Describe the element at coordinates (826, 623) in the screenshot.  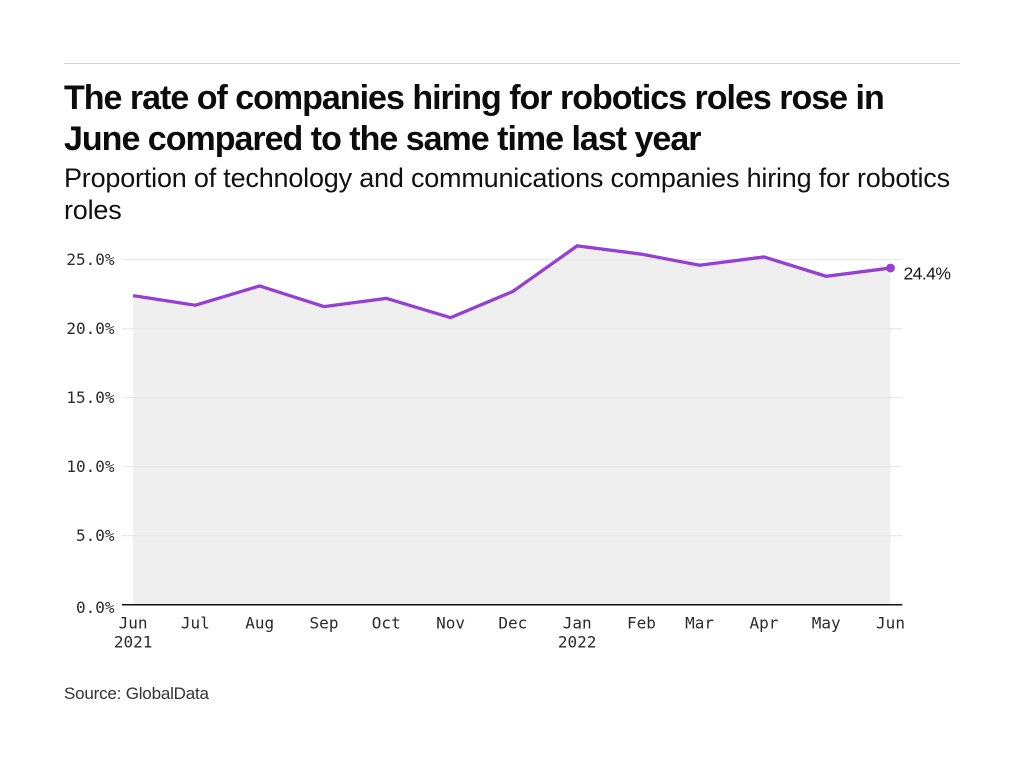
I see `x-tick-label: May` at that location.